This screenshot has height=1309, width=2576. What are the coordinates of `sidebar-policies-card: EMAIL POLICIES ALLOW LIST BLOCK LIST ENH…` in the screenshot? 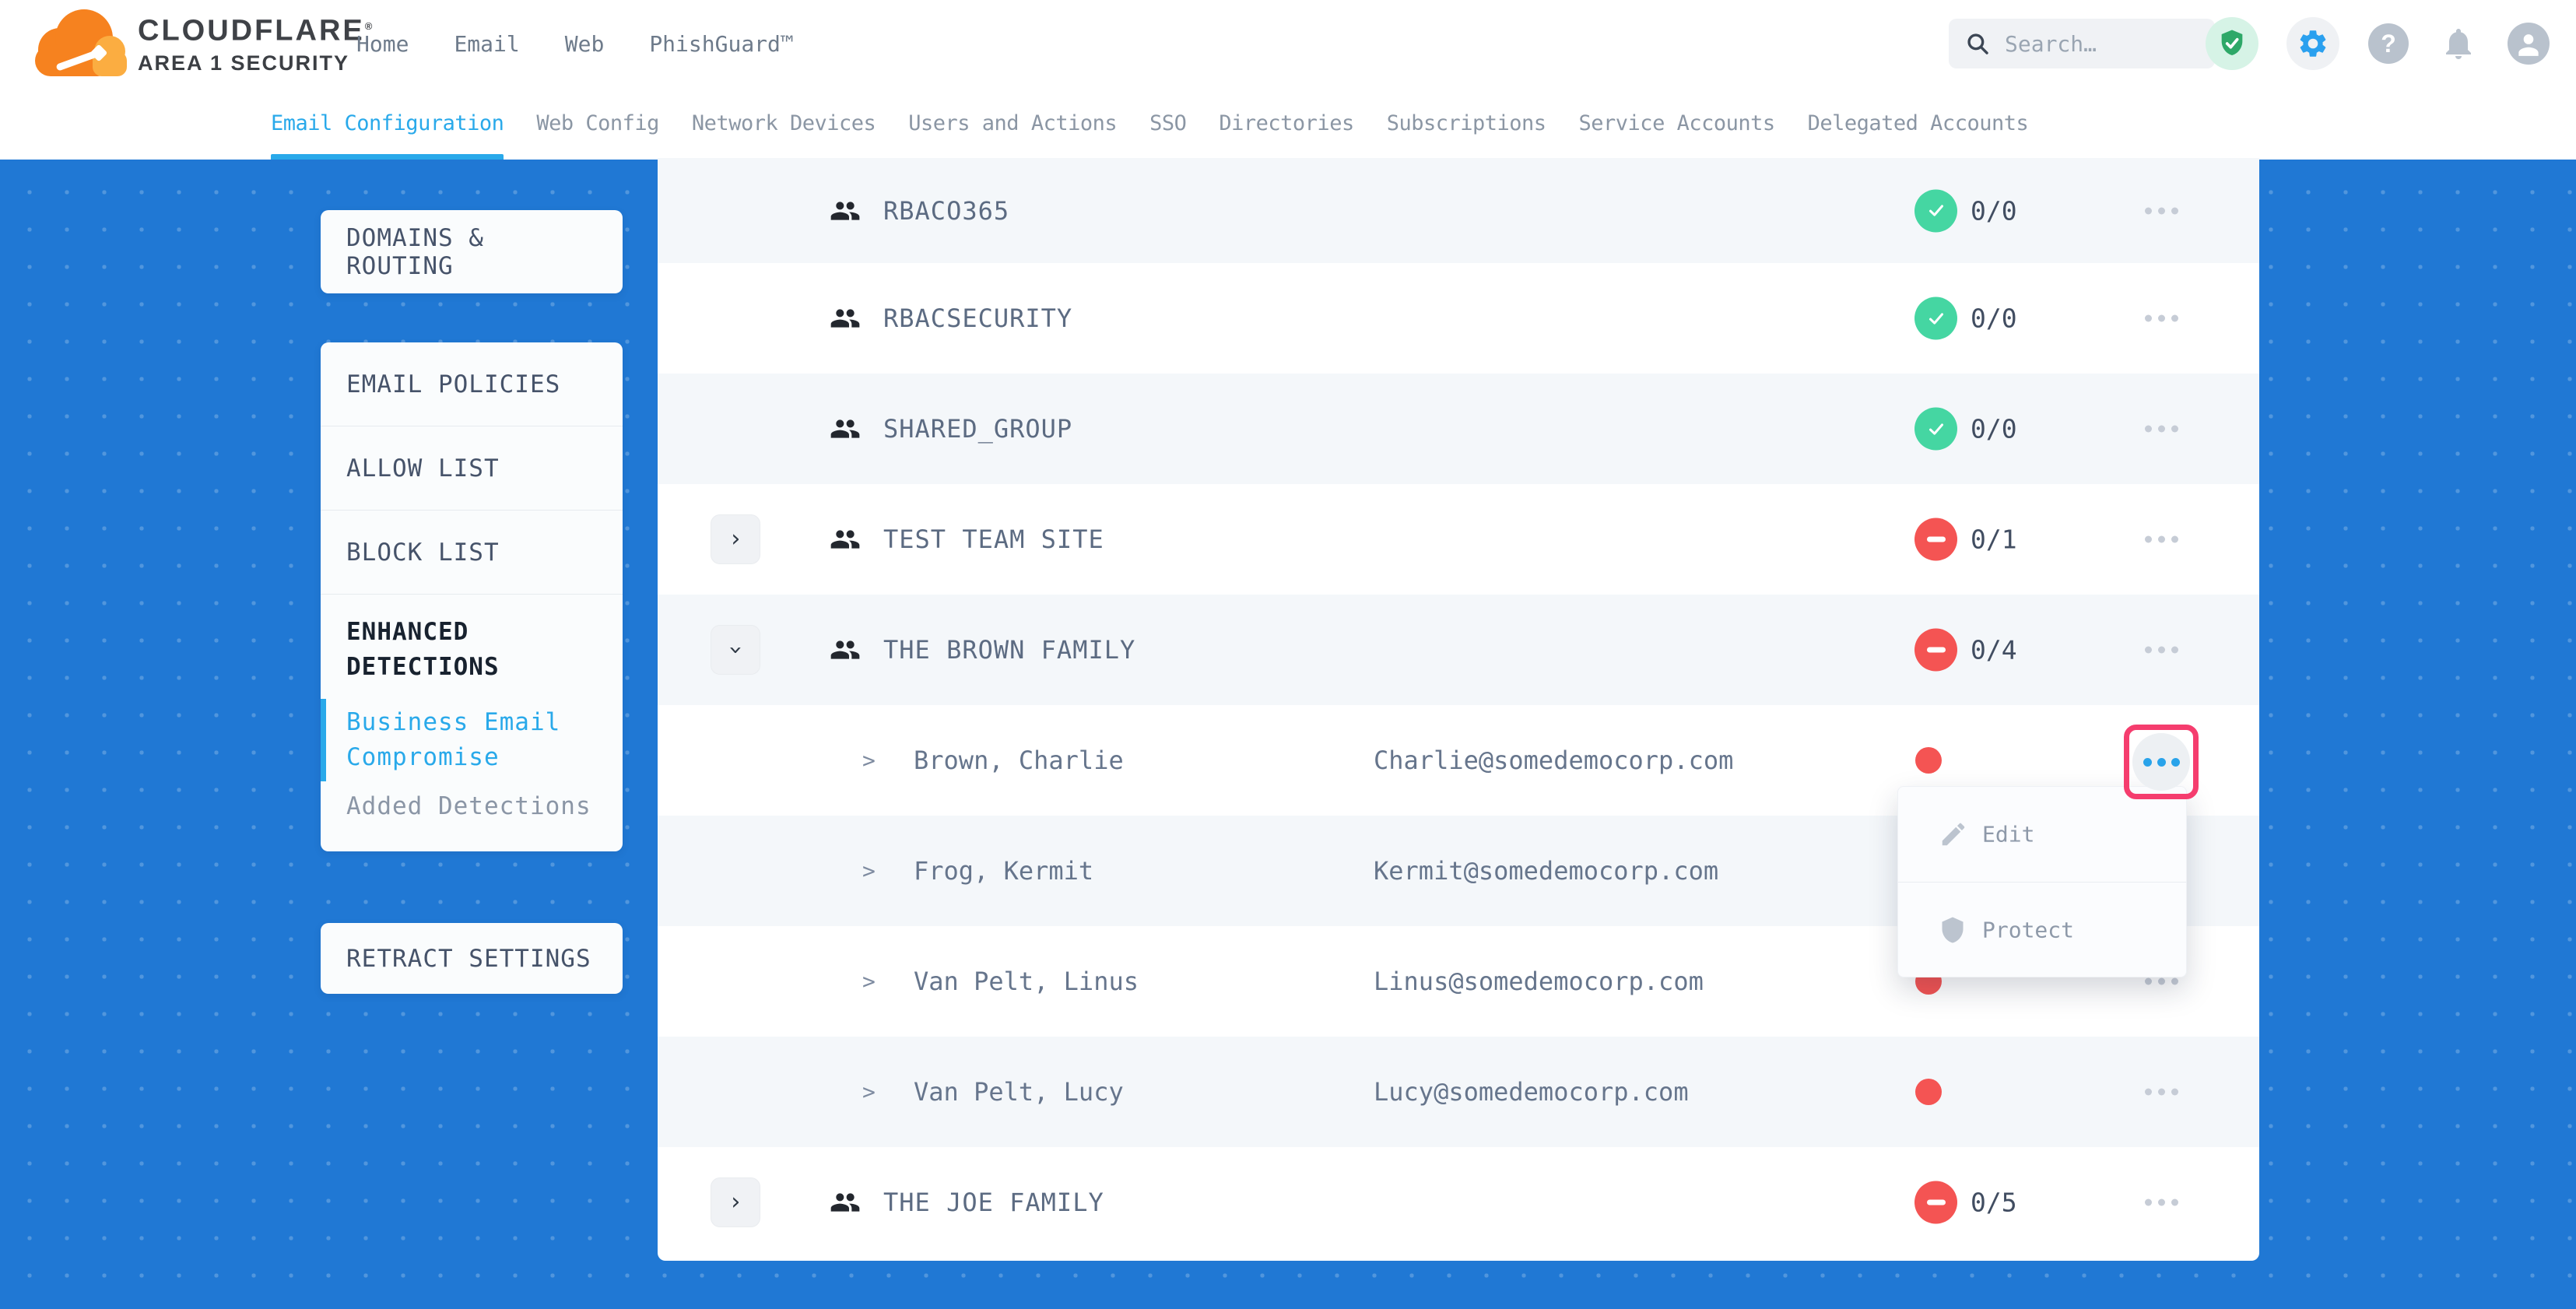 It's located at (472, 596).